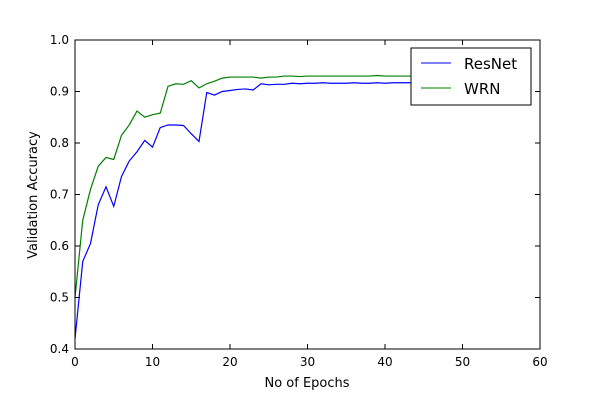 This screenshot has height=400, width=600. What do you see at coordinates (59, 349) in the screenshot?
I see `y-tick-label: 0.4` at bounding box center [59, 349].